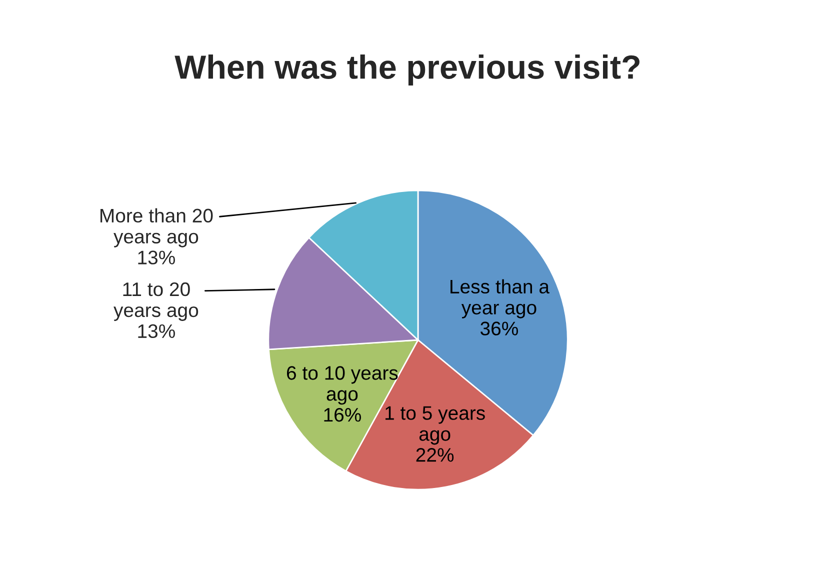 The width and height of the screenshot is (816, 581). Describe the element at coordinates (156, 228) in the screenshot. I see `slice-label: More than 20 years ago` at that location.